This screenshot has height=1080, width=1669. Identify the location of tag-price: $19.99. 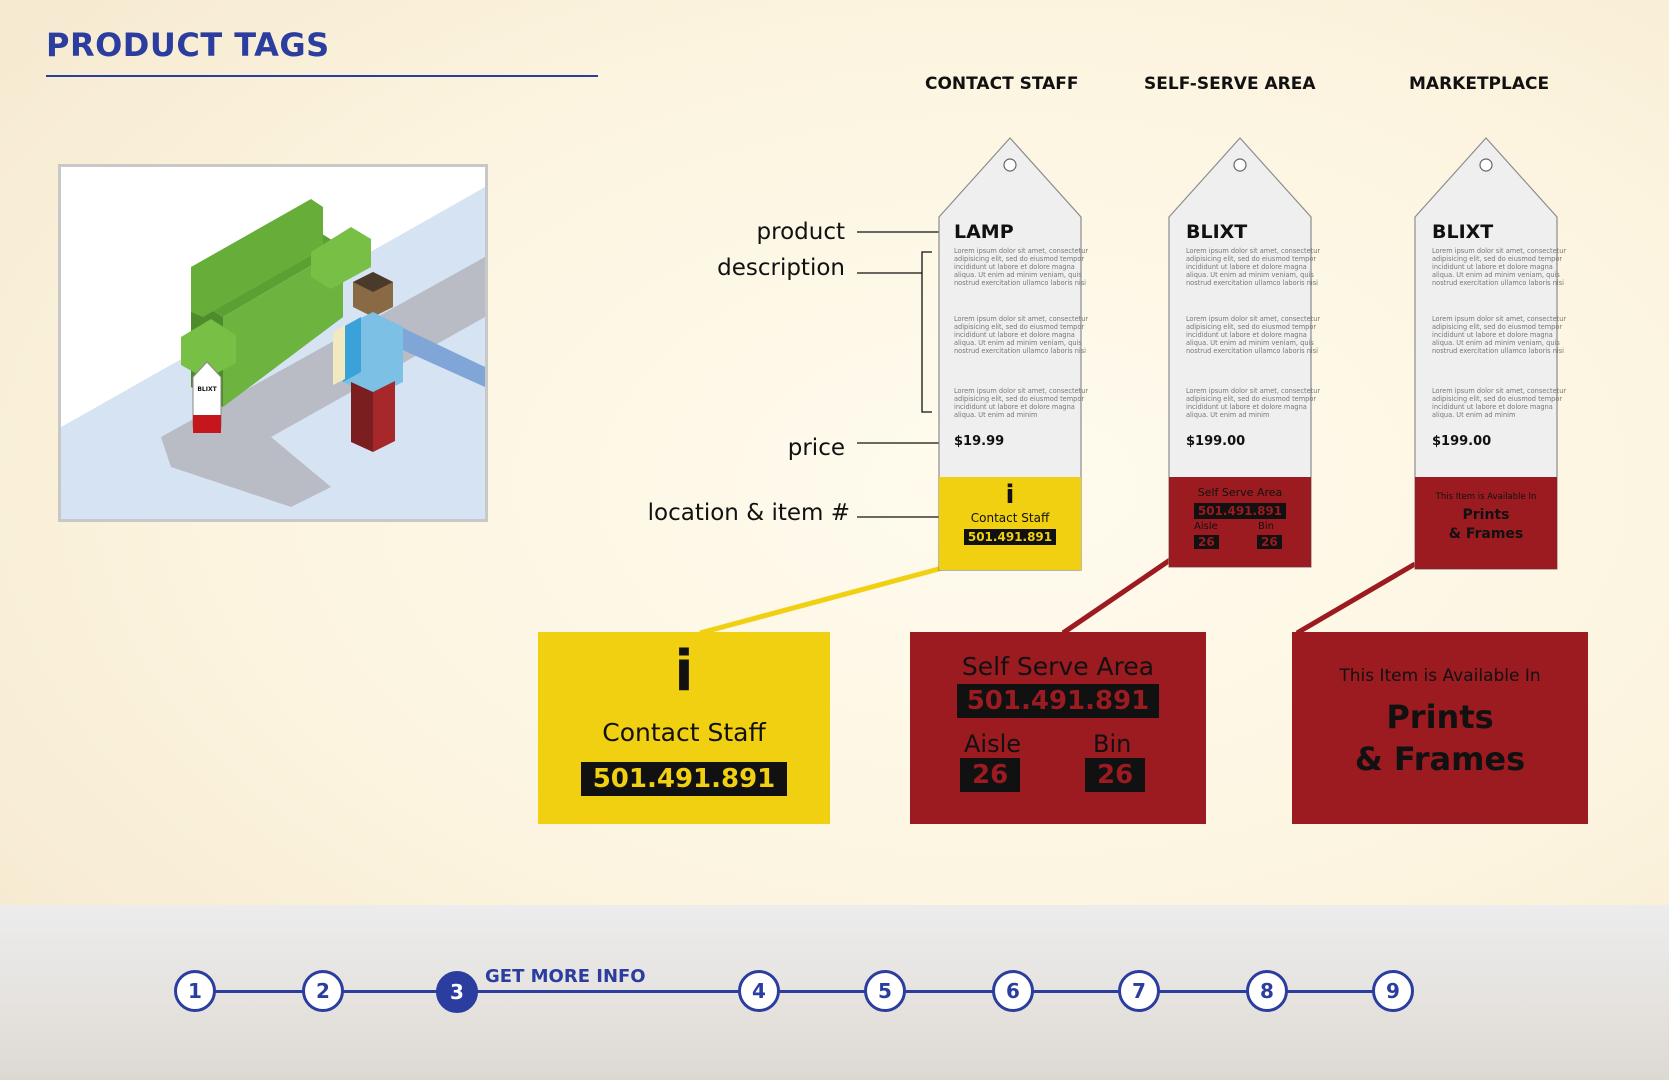
(979, 441).